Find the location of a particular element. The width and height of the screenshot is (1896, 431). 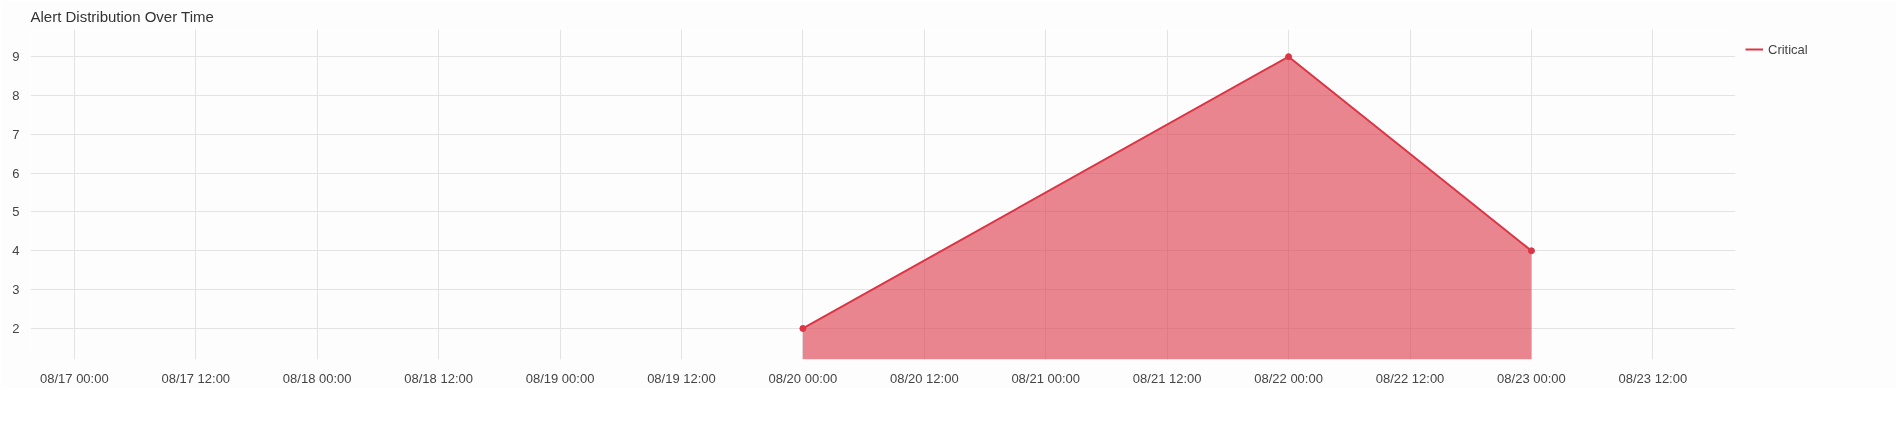

x-tick-label: 08/18 00:00 is located at coordinates (317, 378).